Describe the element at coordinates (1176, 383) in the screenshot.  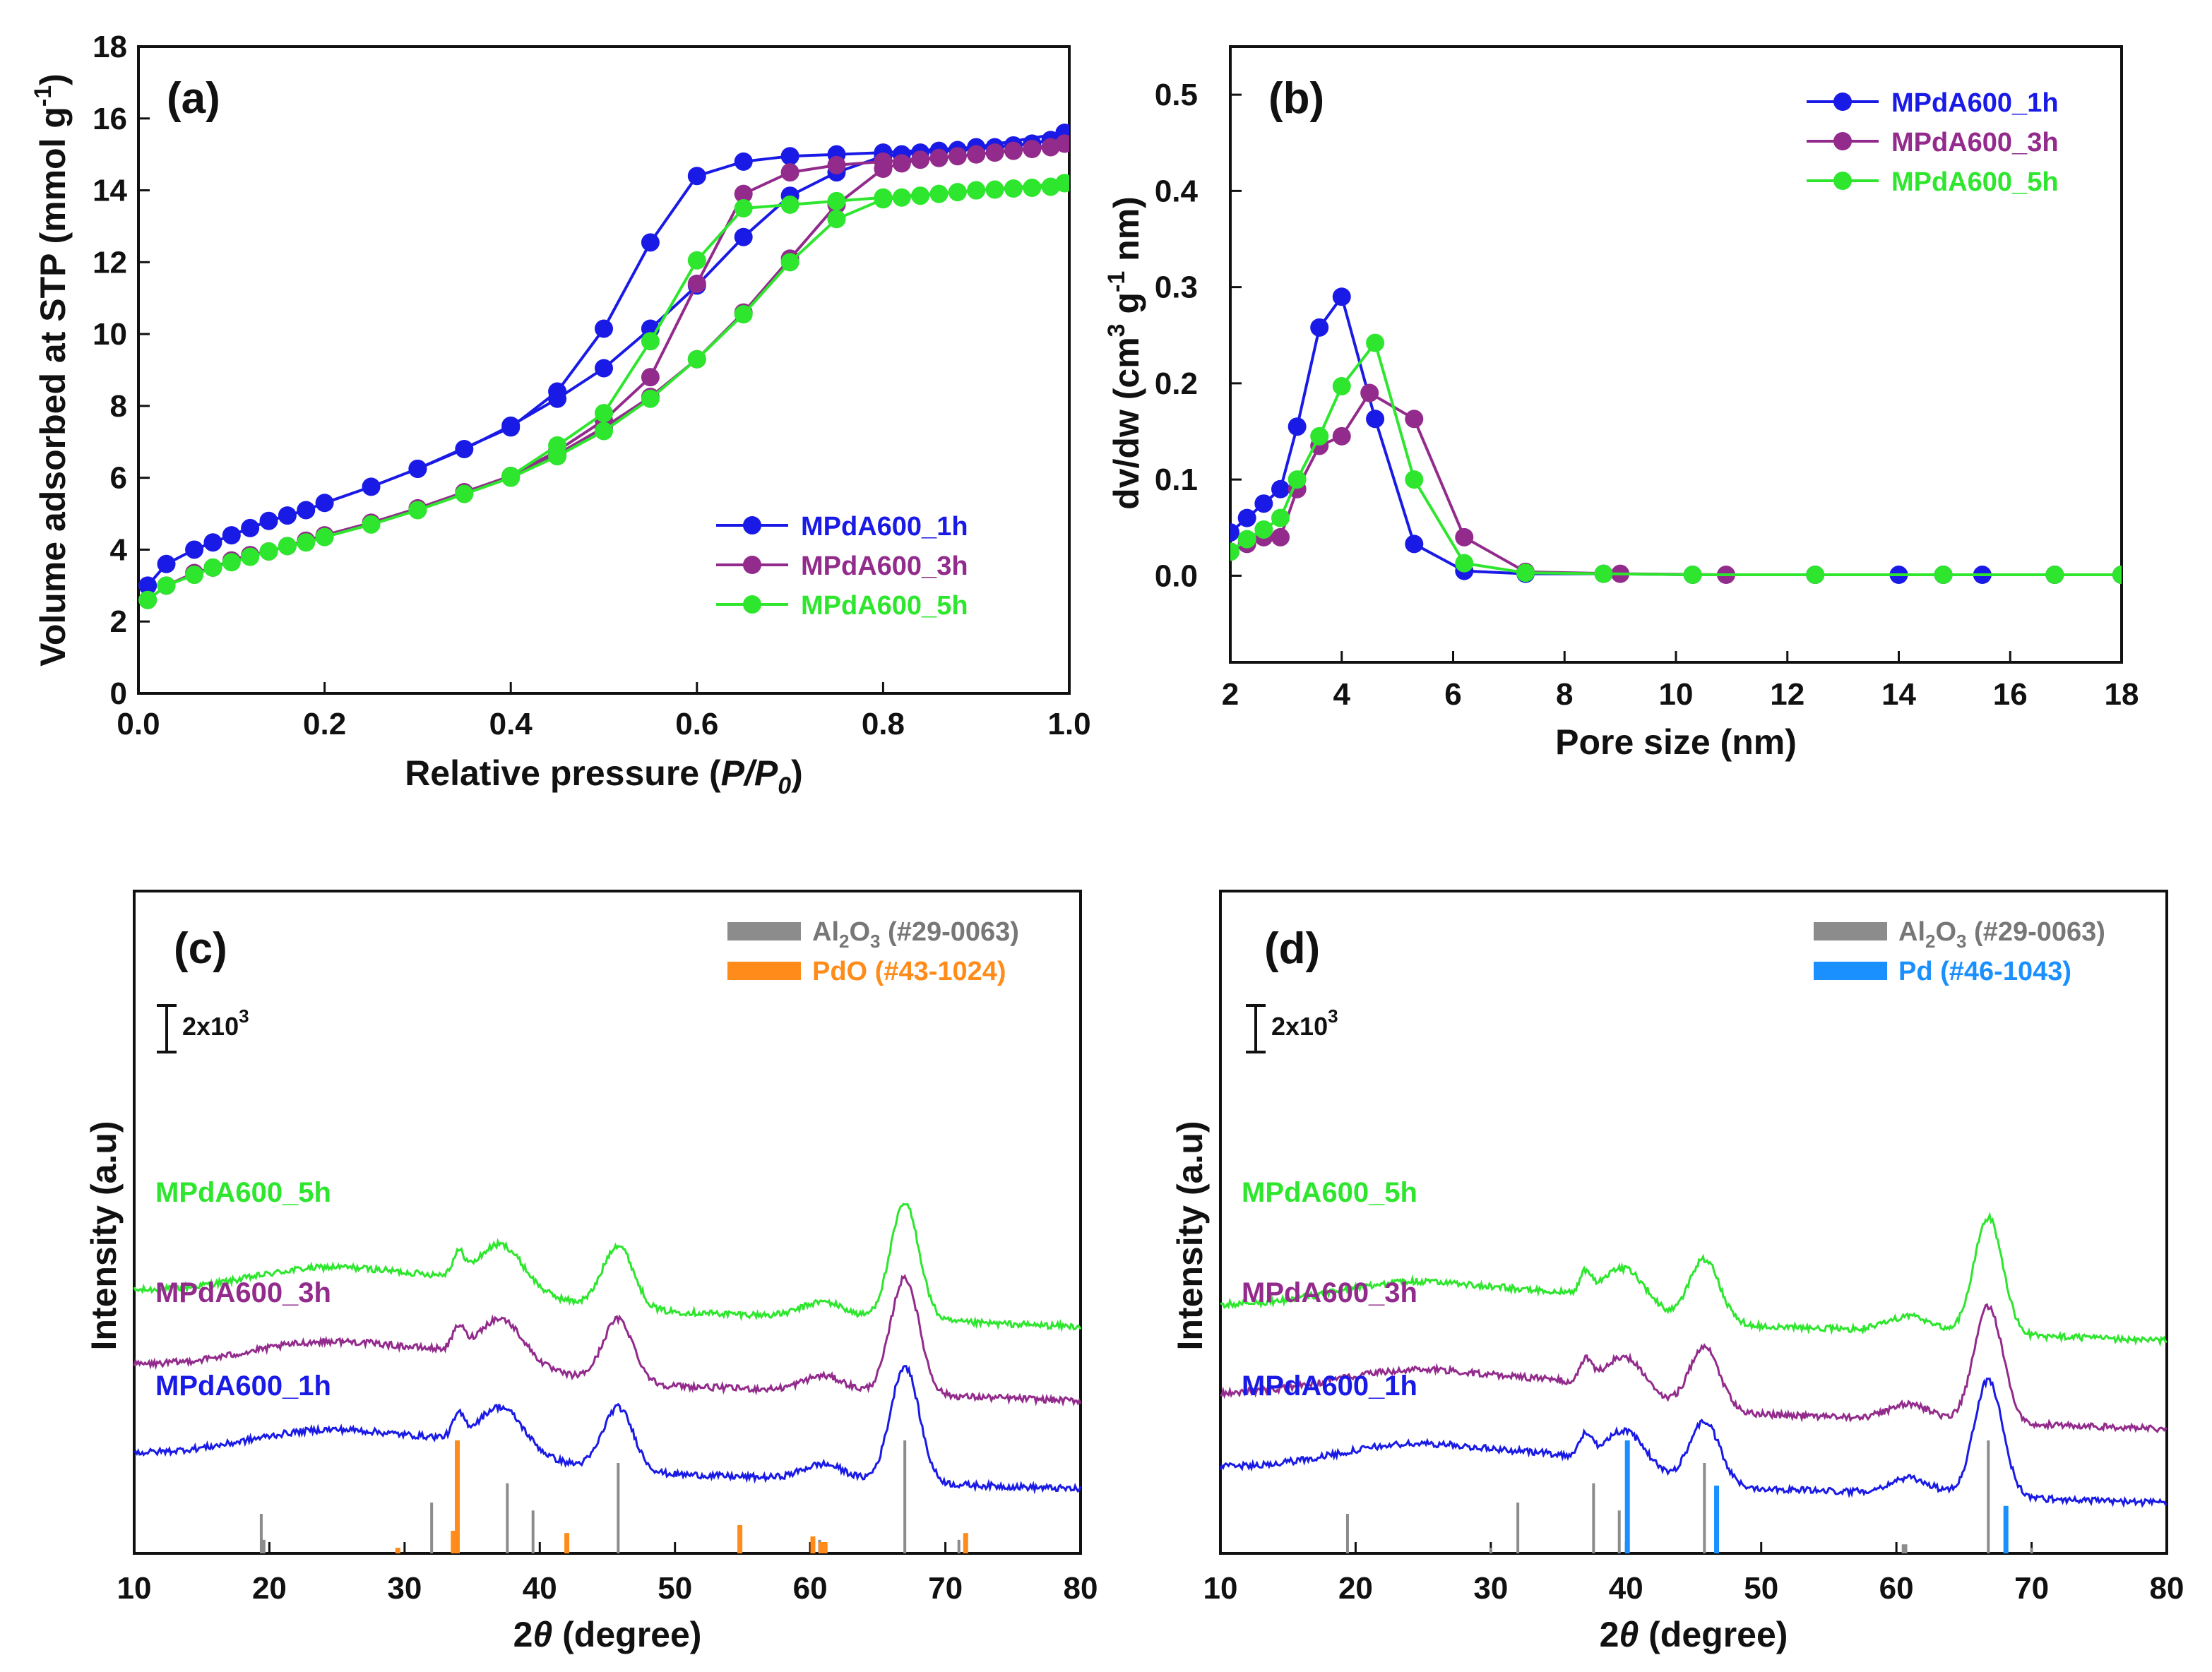
I see `y-tick-label-b: 0.2` at that location.